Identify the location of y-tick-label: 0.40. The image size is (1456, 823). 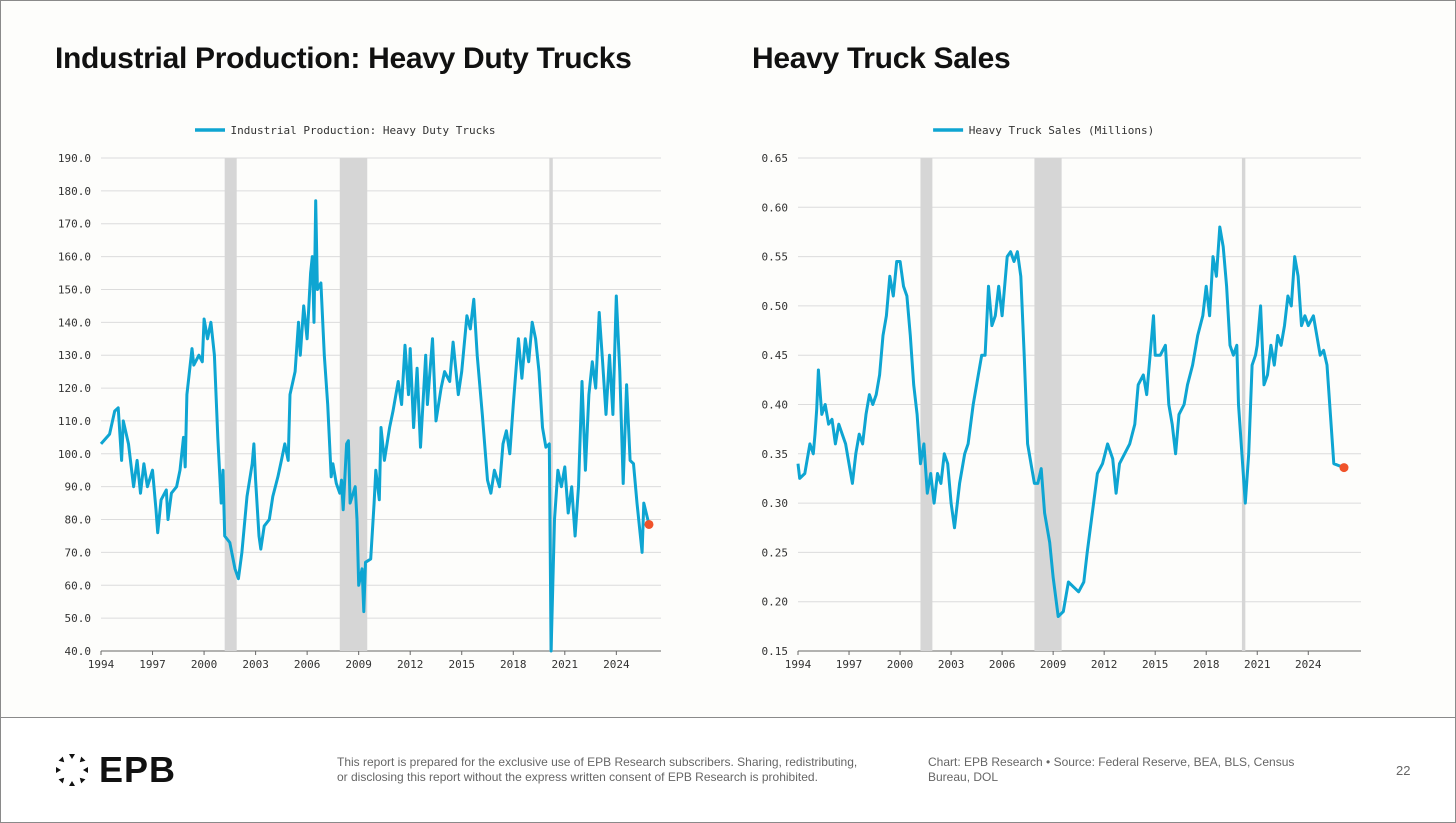
(775, 405).